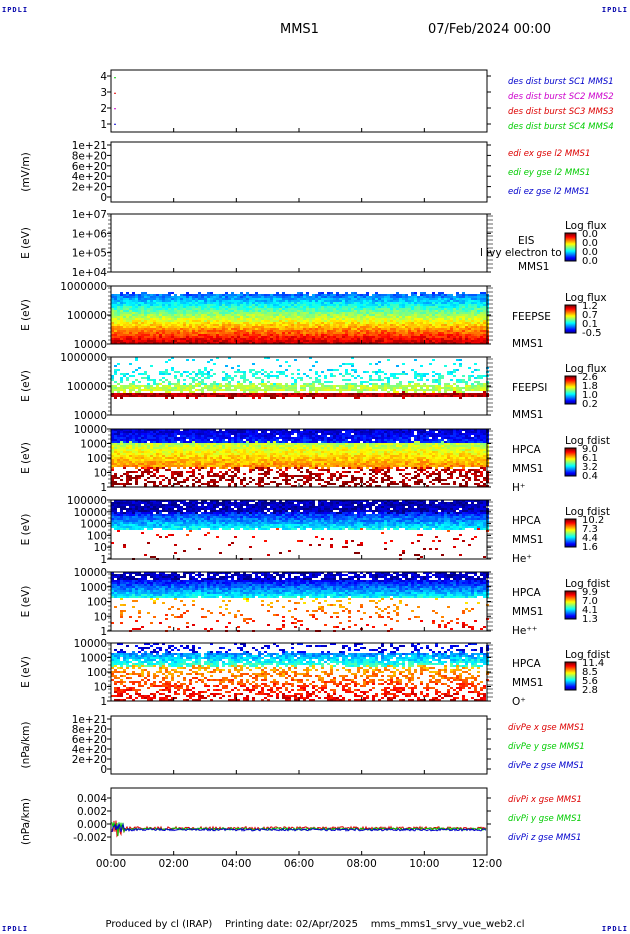 Image resolution: width=630 pixels, height=934 pixels. What do you see at coordinates (570, 312) in the screenshot?
I see `colorbar-cell` at bounding box center [570, 312].